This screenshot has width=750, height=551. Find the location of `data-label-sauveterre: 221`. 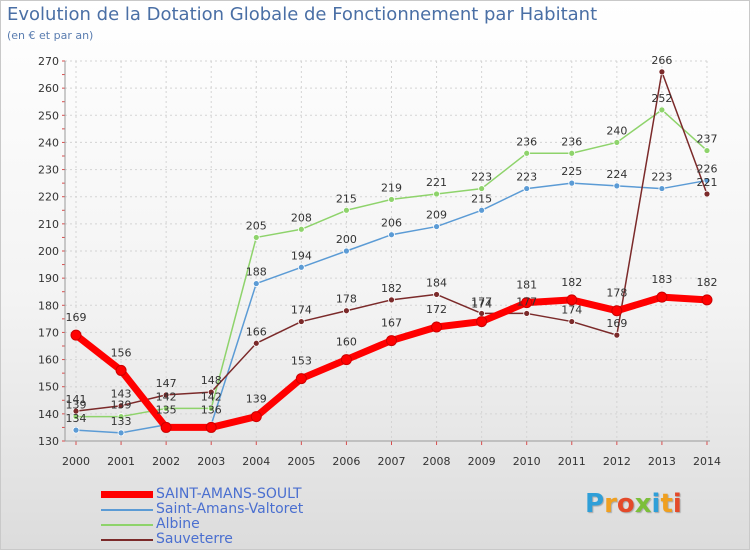

data-label-sauveterre: 221 is located at coordinates (706, 182).